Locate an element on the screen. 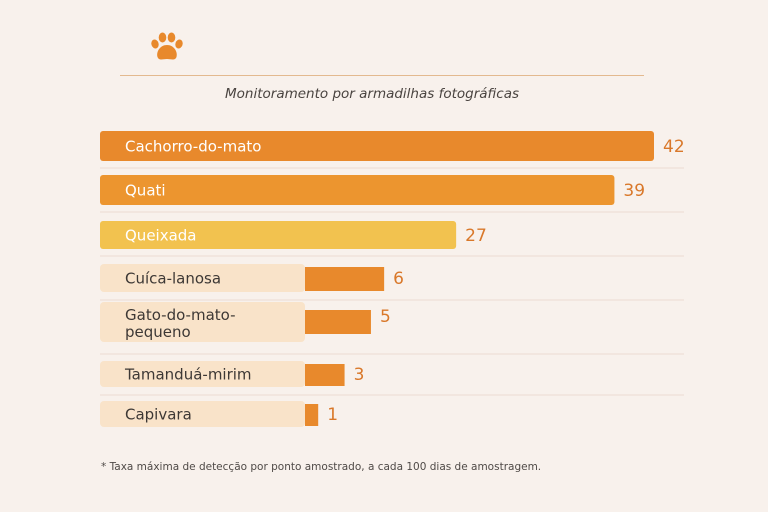 The image size is (768, 512). category-label: Gato-do-mato-pequeno is located at coordinates (180, 323).